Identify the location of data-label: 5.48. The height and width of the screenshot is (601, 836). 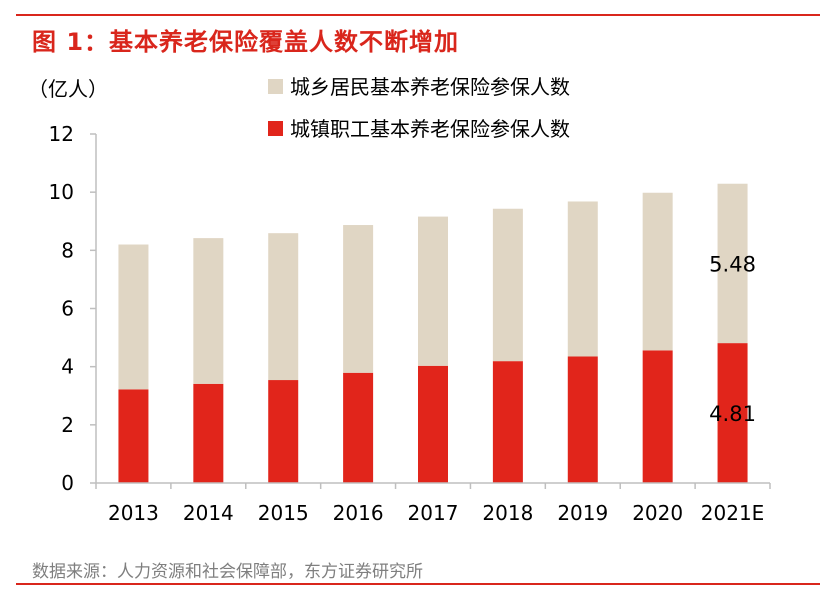
(732, 264).